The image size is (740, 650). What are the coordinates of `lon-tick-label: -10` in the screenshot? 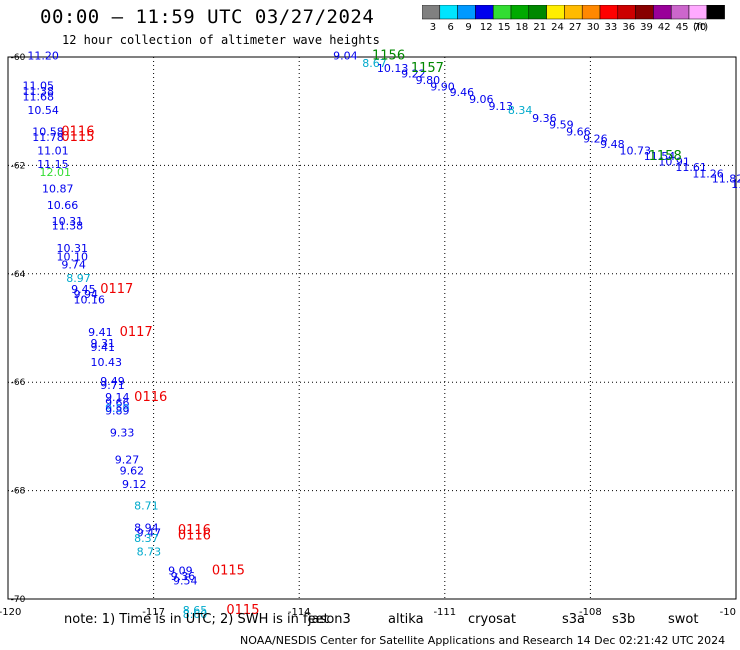 It's located at (728, 612).